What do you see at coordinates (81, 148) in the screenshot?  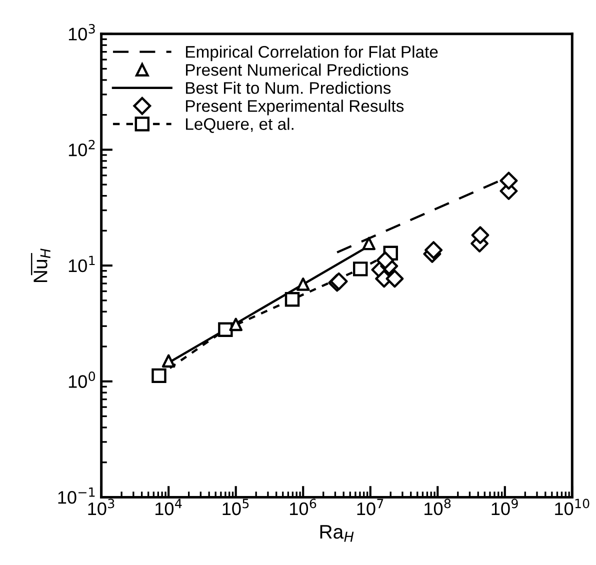 I see `y-tick-label: 10$^{2}$` at bounding box center [81, 148].